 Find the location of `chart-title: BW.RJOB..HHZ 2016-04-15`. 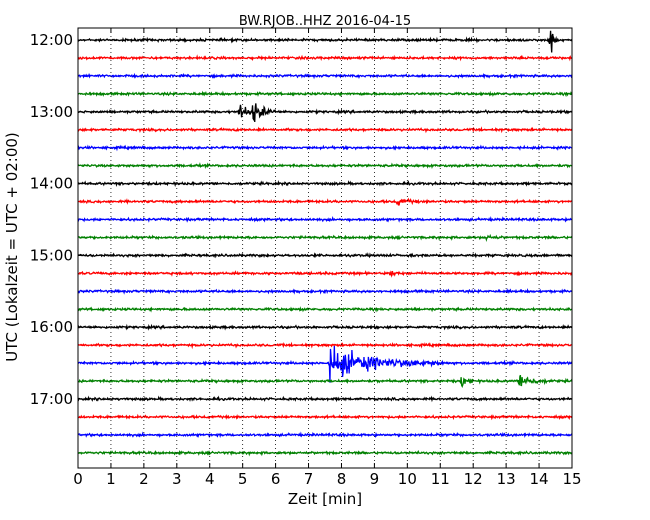

chart-title: BW.RJOB..HHZ 2016-04-15 is located at coordinates (325, 21).